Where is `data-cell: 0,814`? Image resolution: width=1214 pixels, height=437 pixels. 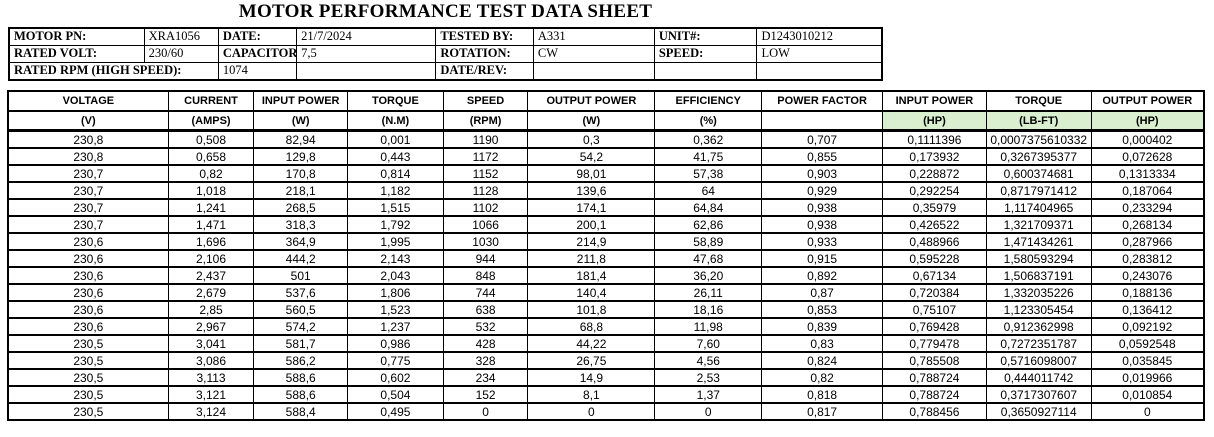 data-cell: 0,814 is located at coordinates (395, 173).